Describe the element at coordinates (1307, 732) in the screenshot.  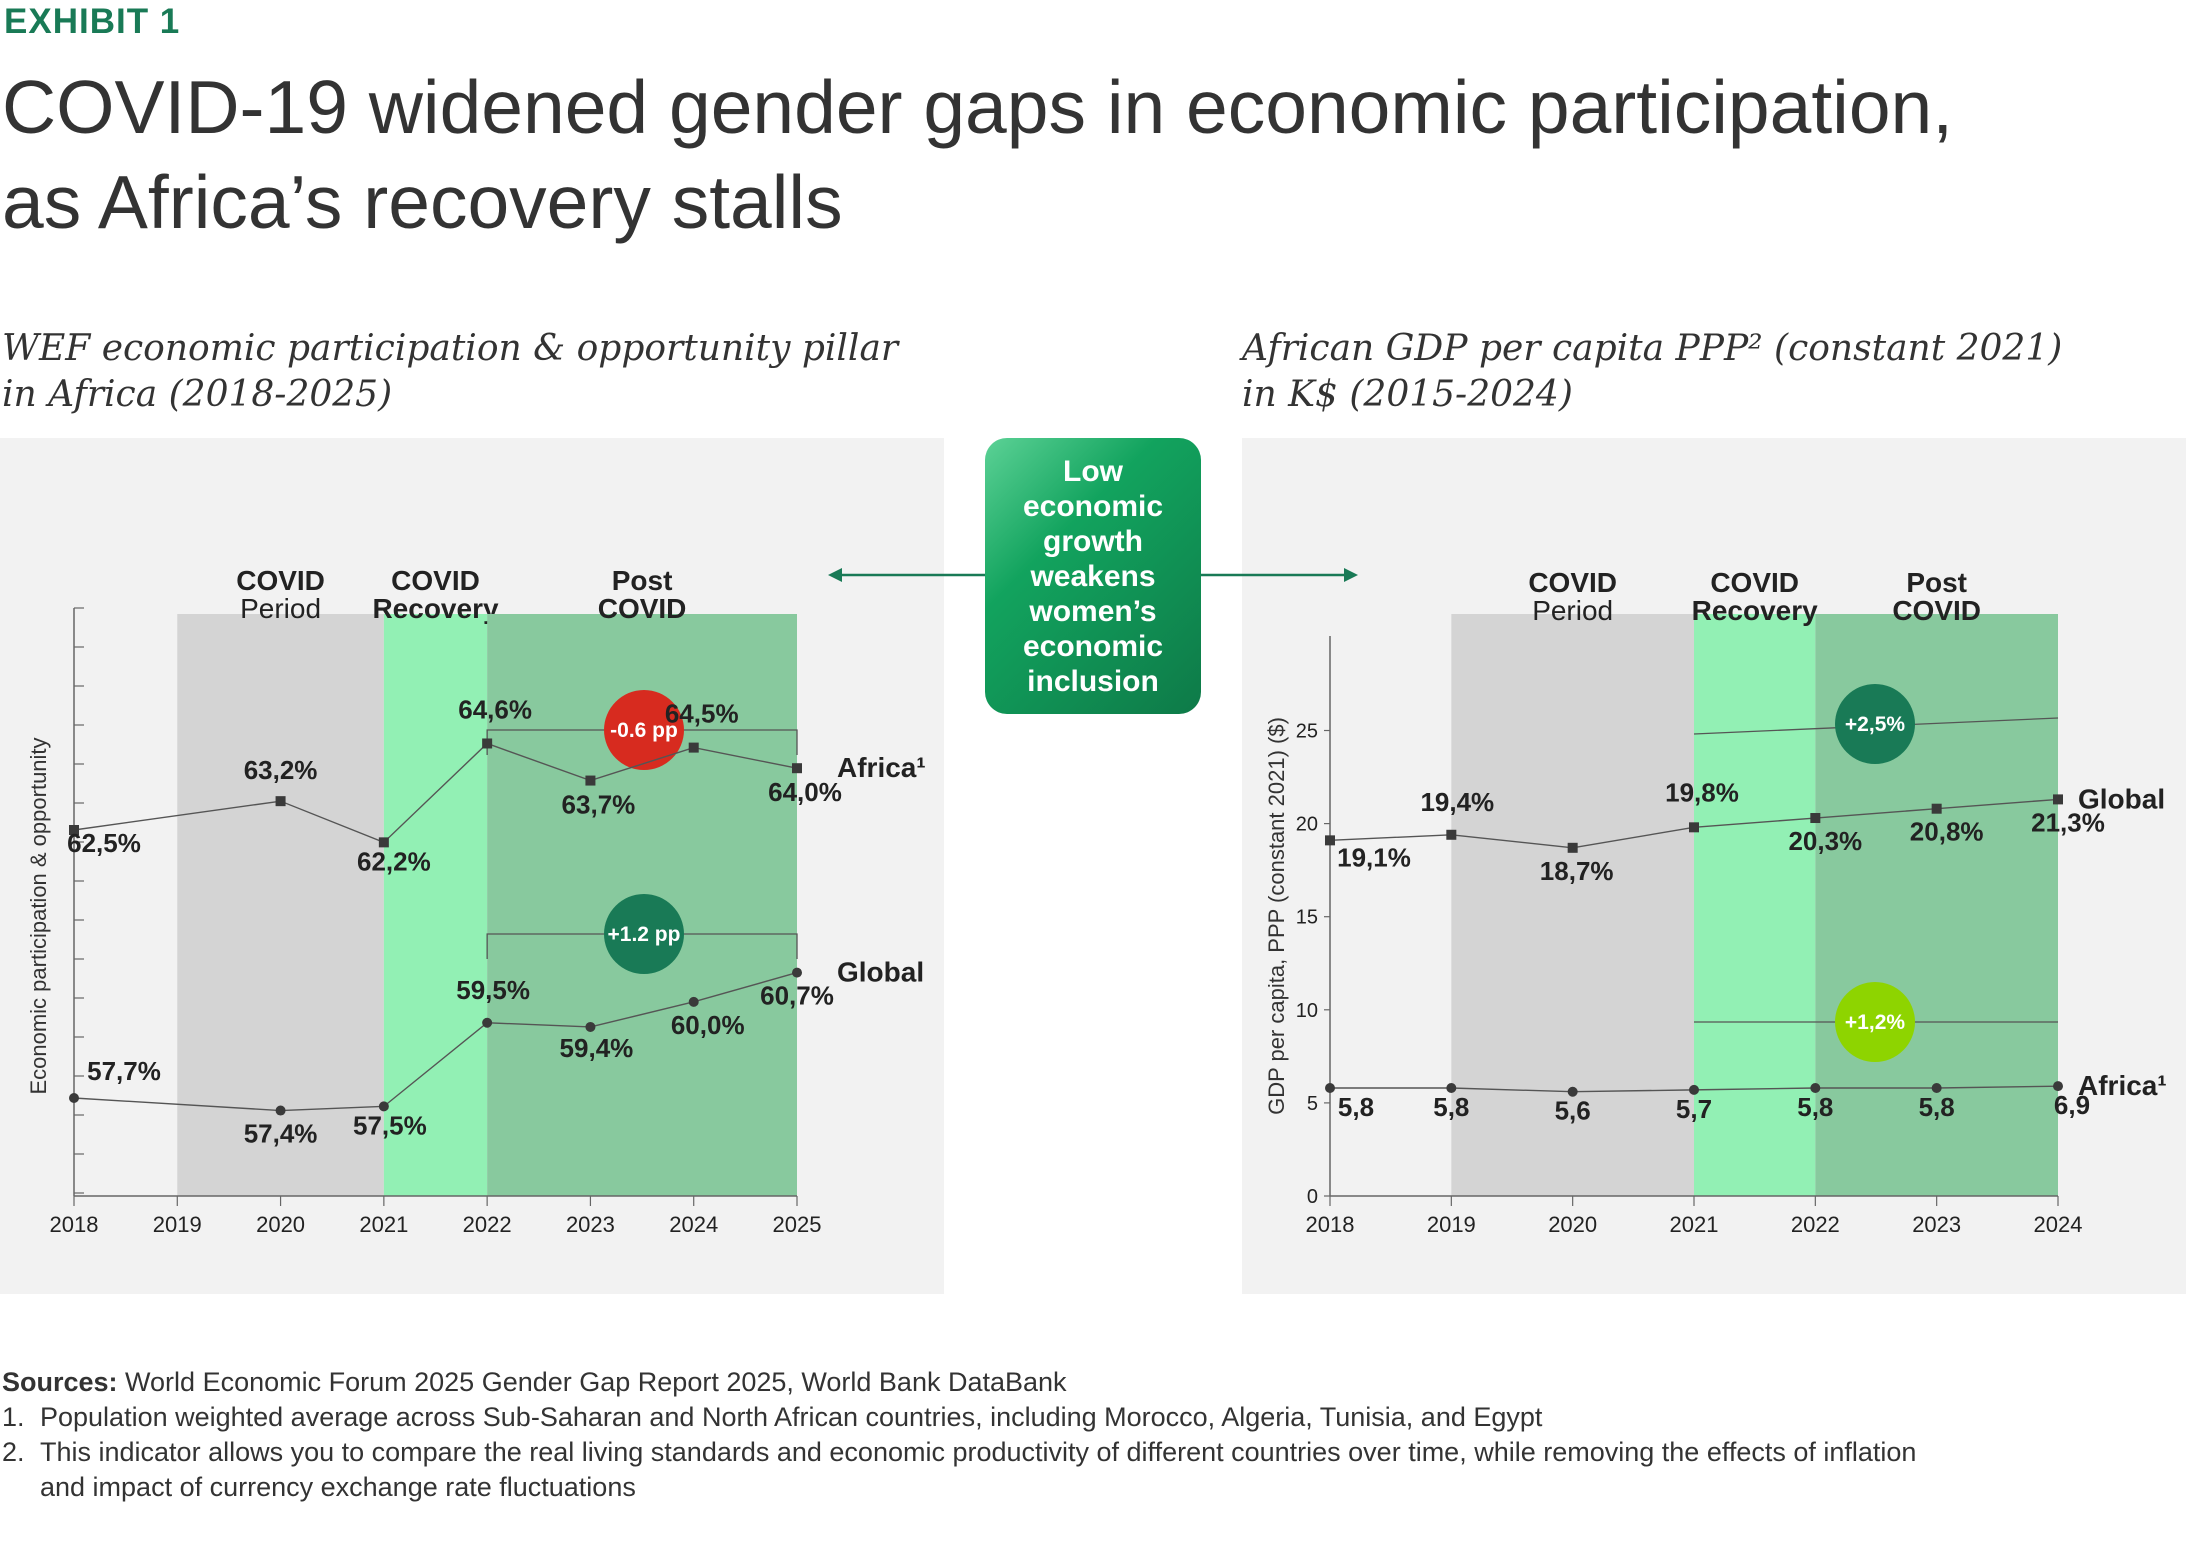
I see `y-tick-label: 25` at that location.